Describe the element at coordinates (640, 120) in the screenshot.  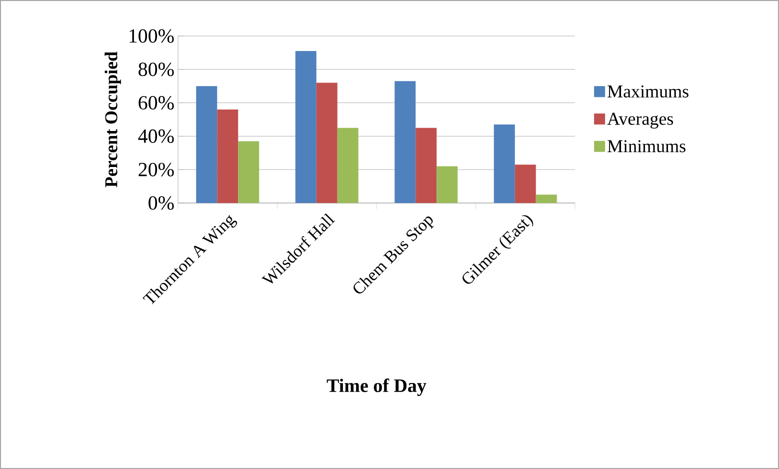
I see `legend-label: Averages` at that location.